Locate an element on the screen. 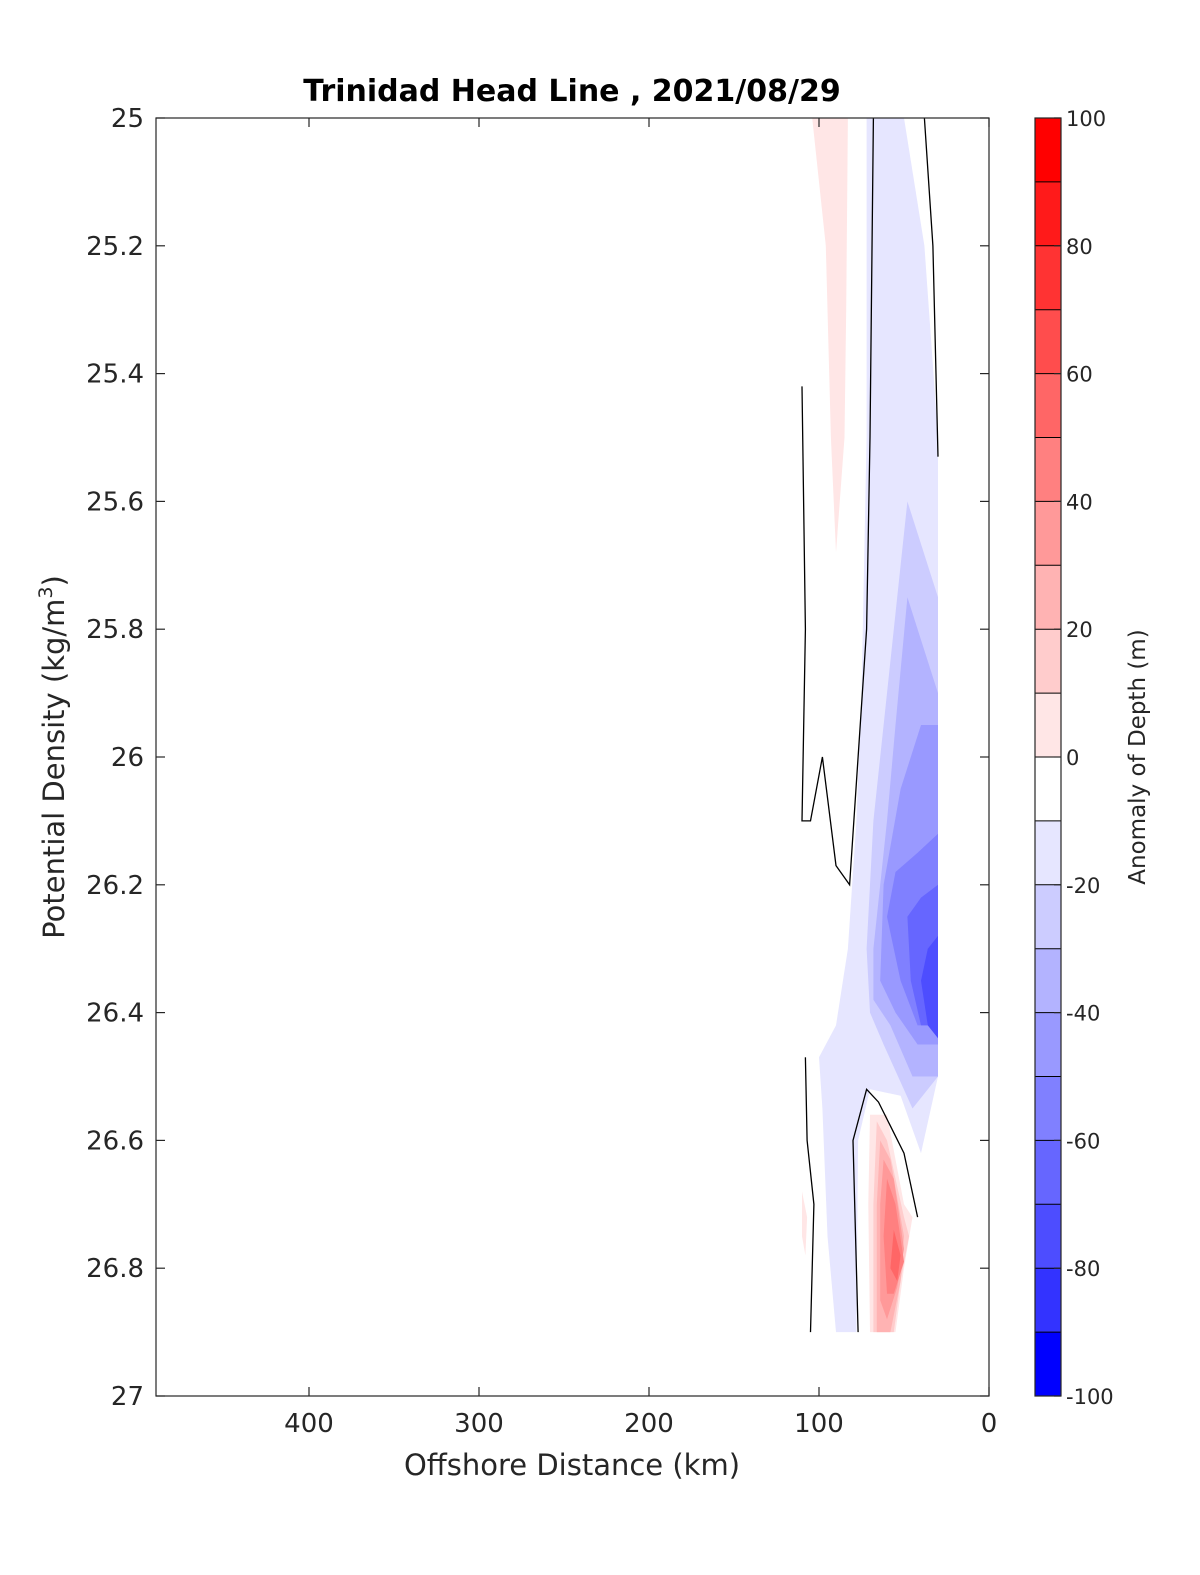 The height and width of the screenshot is (1575, 1200). colorbar-tick-label: 20 is located at coordinates (1079, 630).